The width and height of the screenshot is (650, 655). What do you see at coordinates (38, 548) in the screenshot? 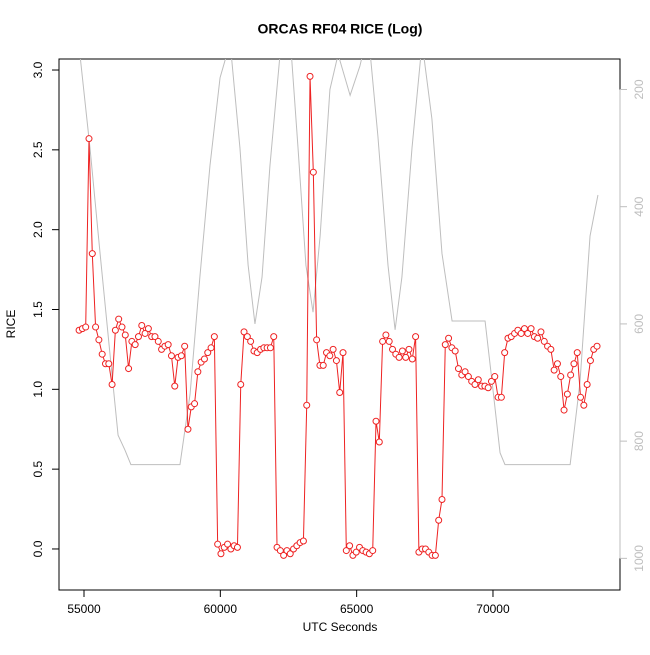
I see `y-tick-label: 0.0` at bounding box center [38, 548].